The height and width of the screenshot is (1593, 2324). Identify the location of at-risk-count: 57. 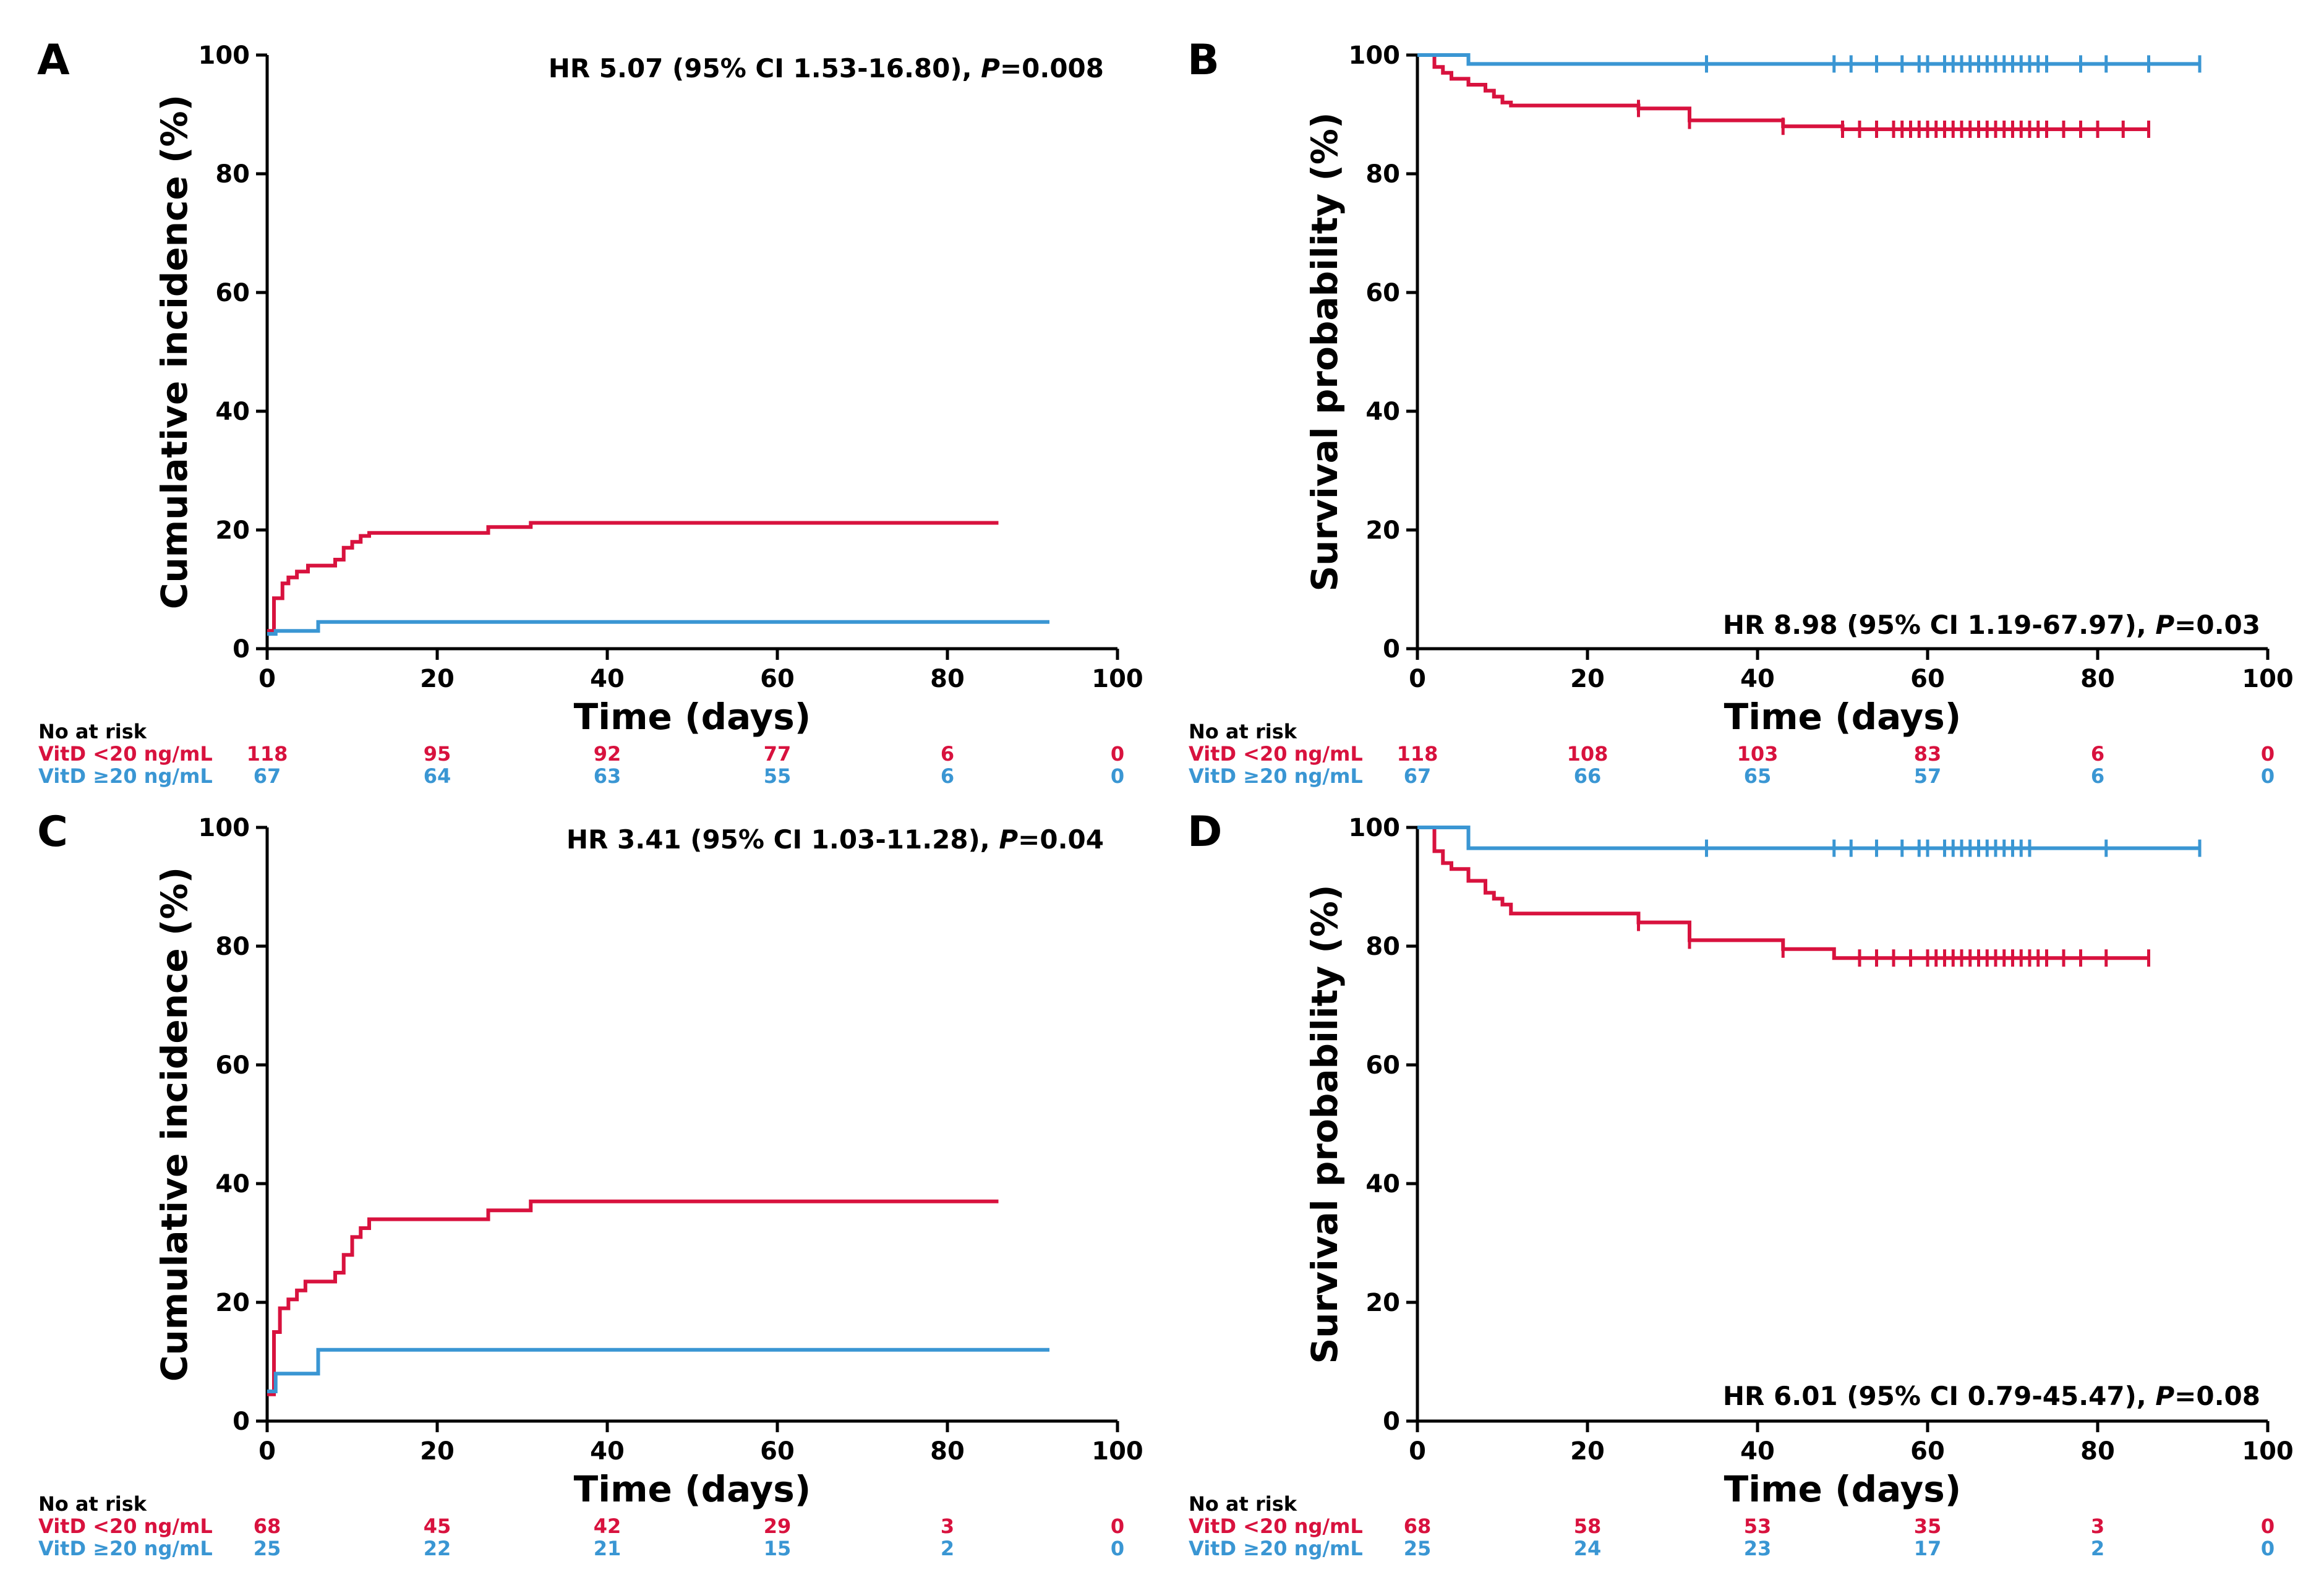
(1928, 776).